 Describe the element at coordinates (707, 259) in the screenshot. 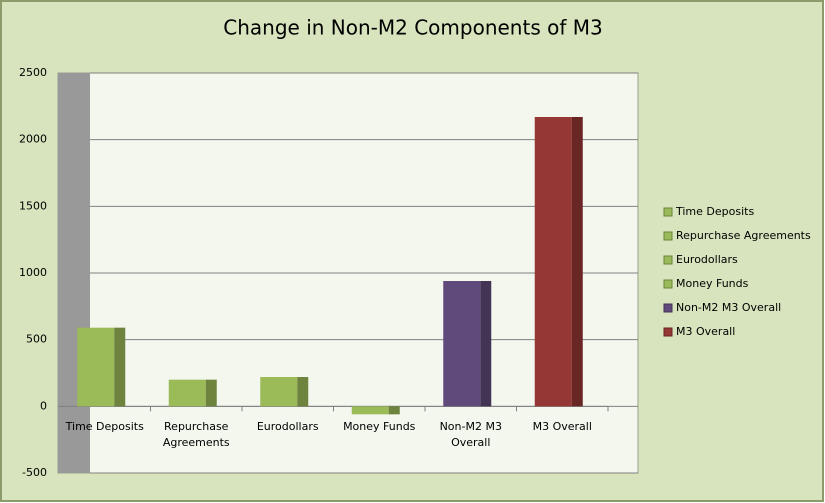

I see `legend-label: Eurodollars` at that location.